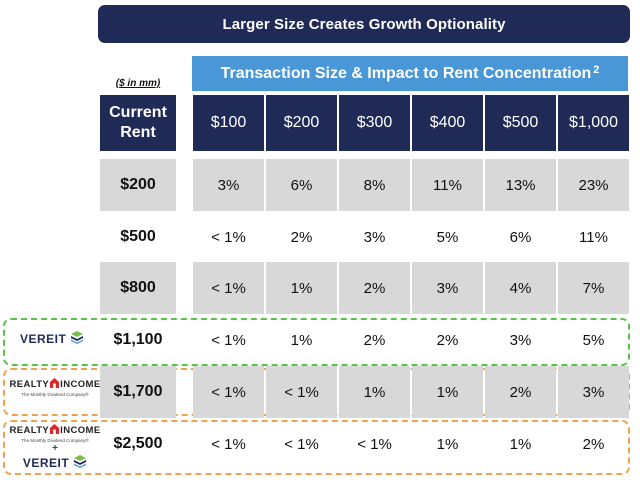 This screenshot has height=484, width=640. I want to click on column-header: $200, so click(301, 123).